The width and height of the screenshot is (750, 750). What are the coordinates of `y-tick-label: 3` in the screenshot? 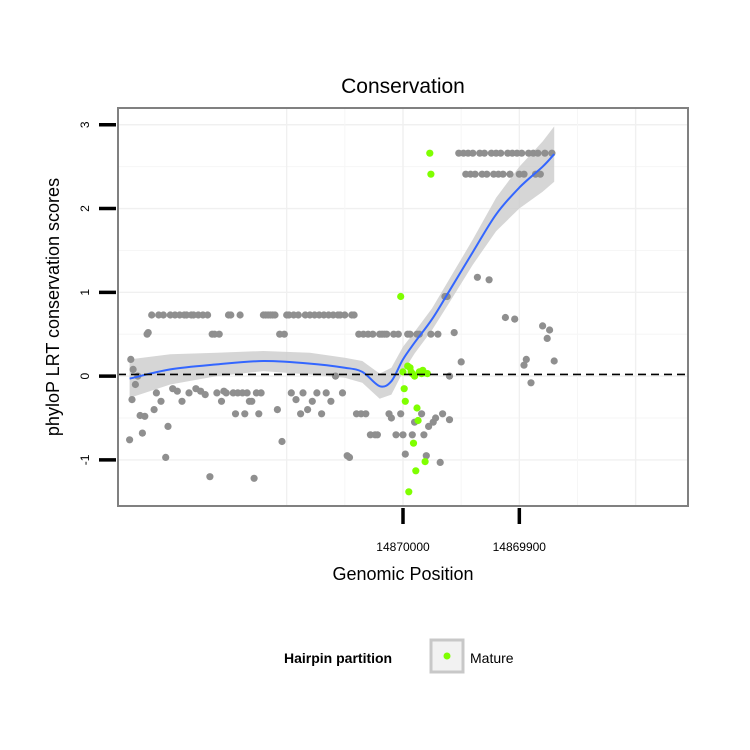 It's located at (85, 124).